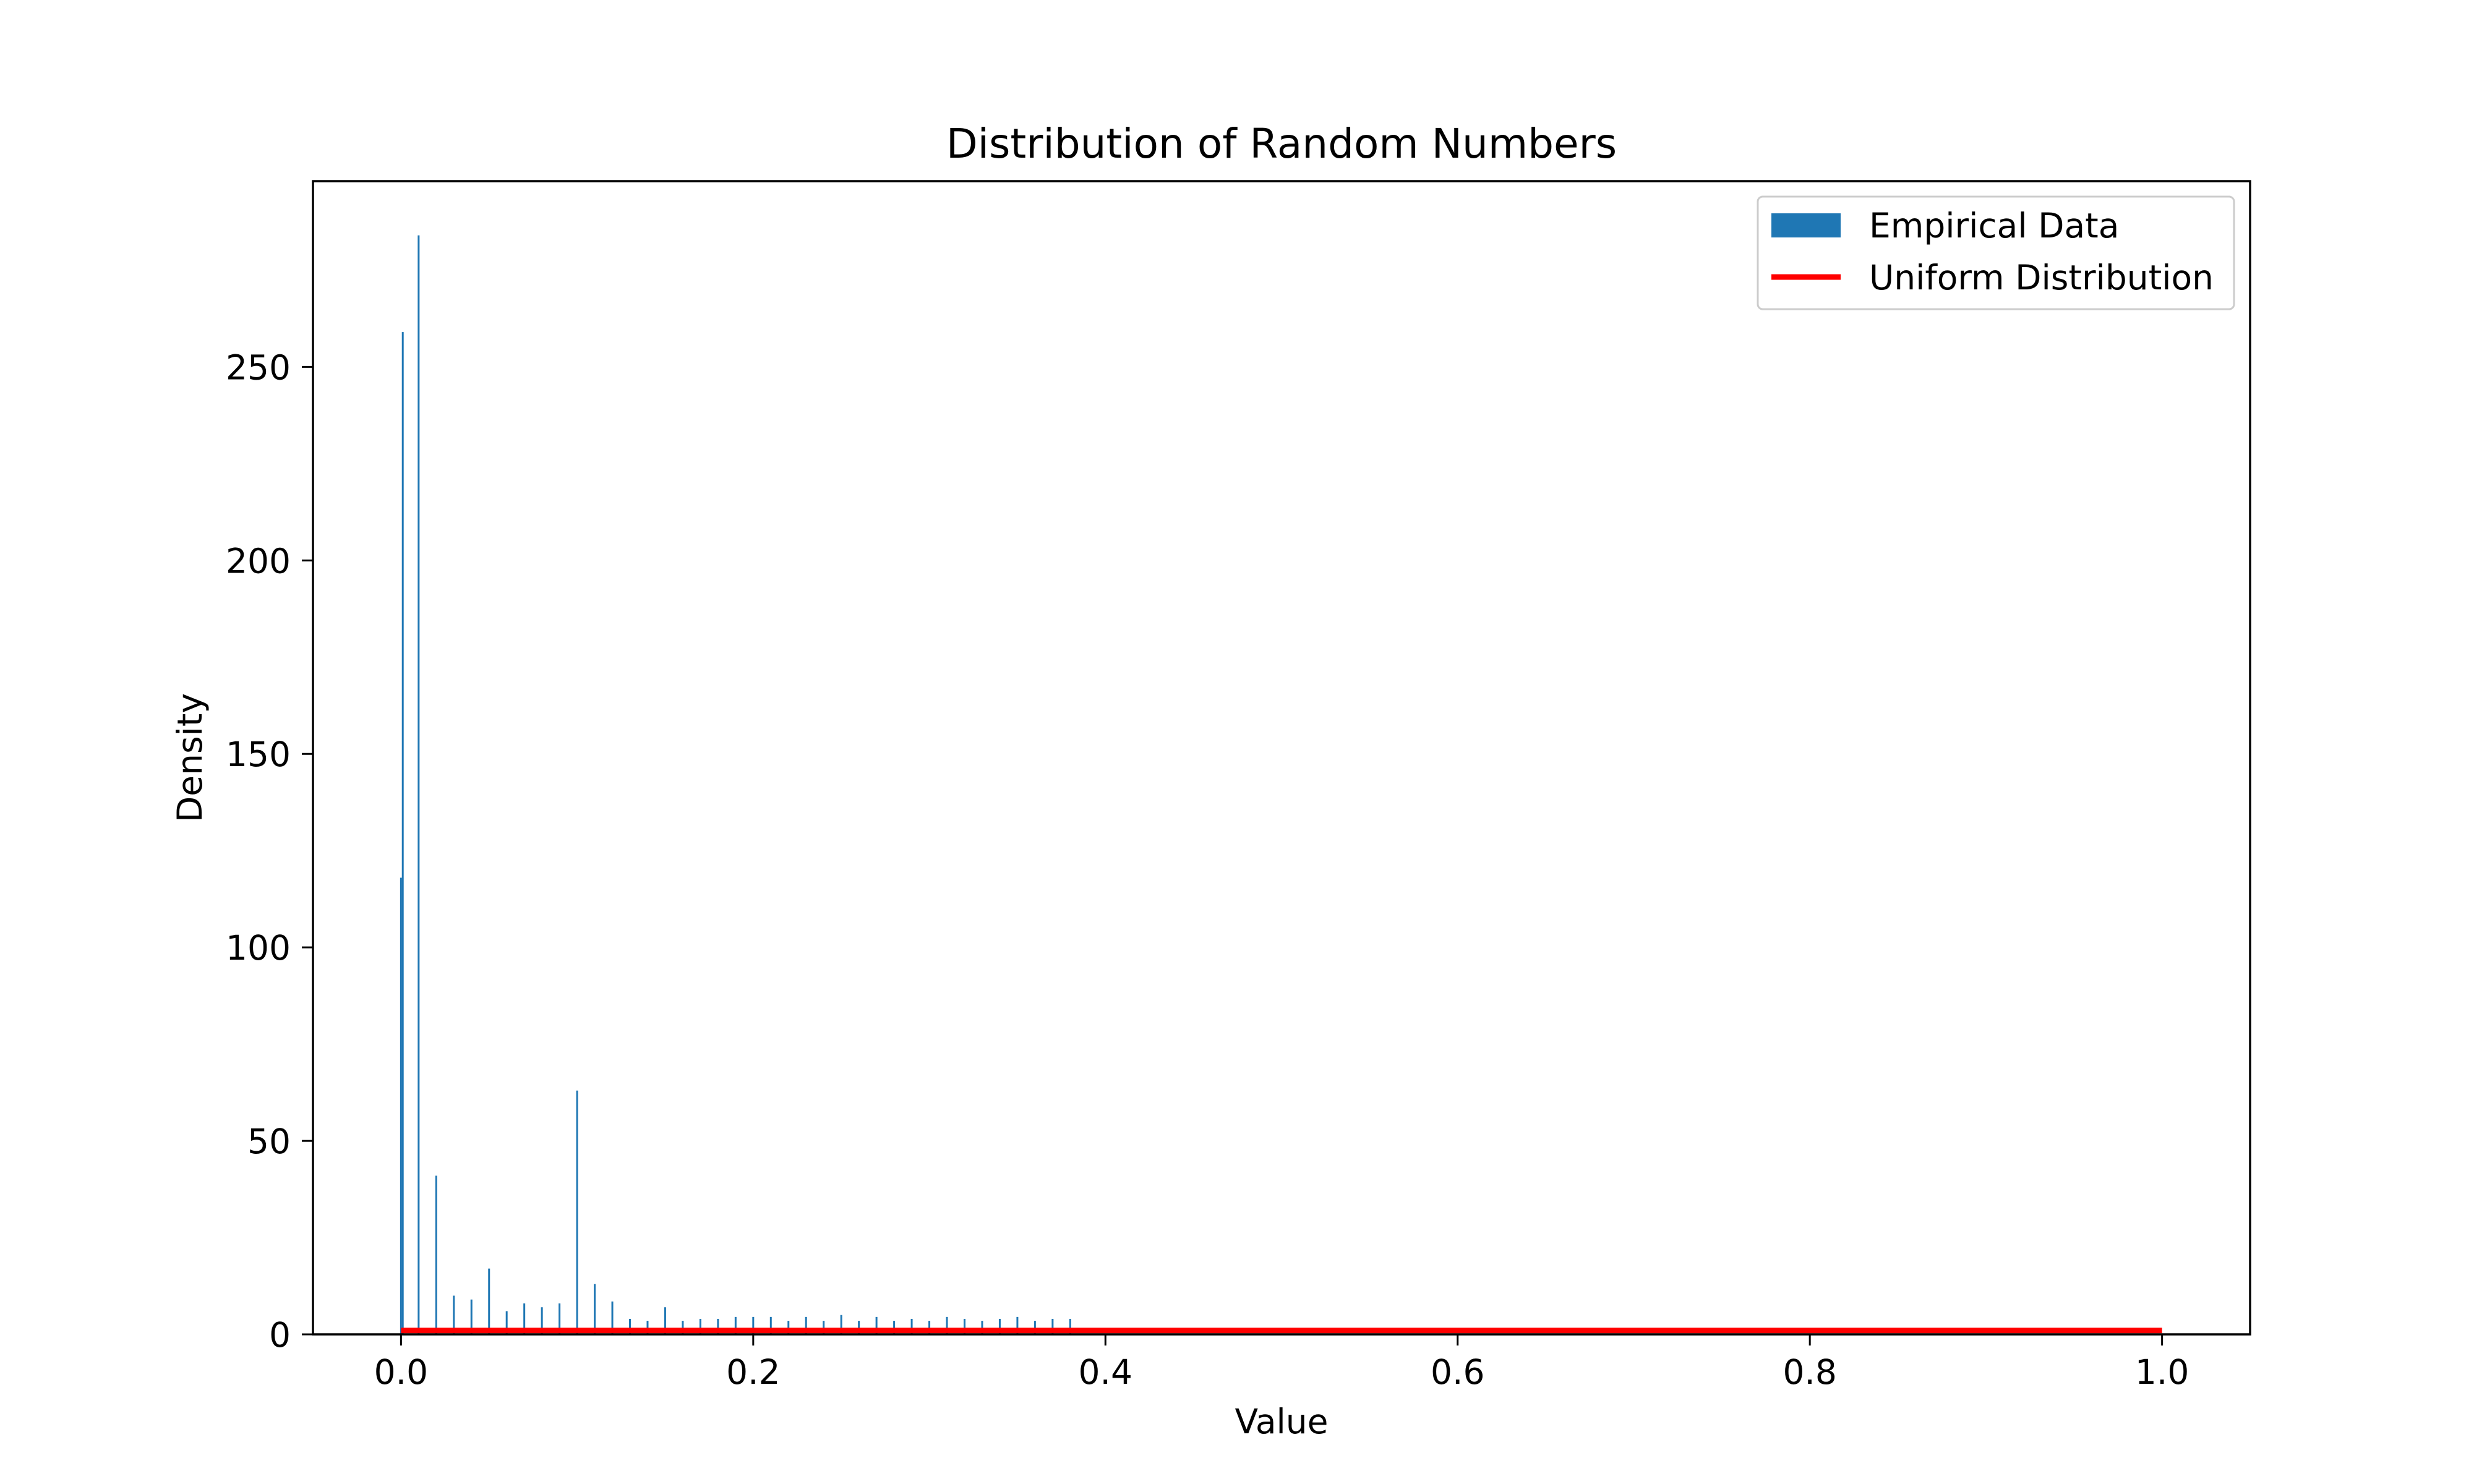 The width and height of the screenshot is (2474, 1484). What do you see at coordinates (280, 1335) in the screenshot?
I see `y-tick-label: 0` at bounding box center [280, 1335].